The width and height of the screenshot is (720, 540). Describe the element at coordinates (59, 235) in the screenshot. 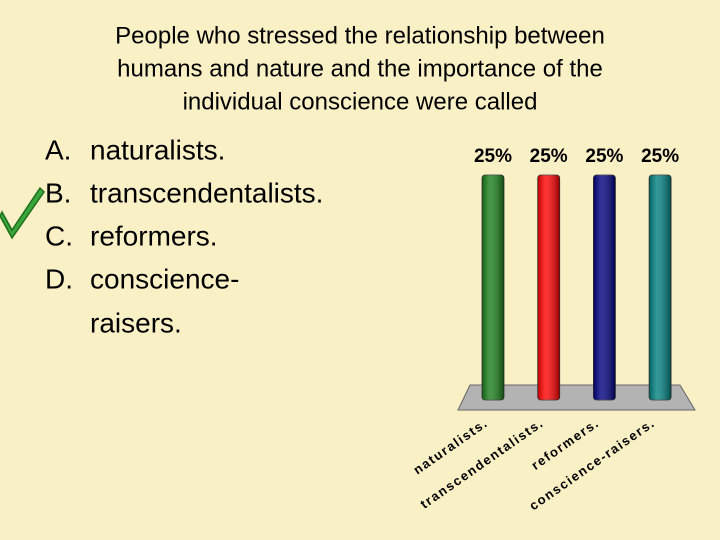

I see `option-letter: C.` at that location.